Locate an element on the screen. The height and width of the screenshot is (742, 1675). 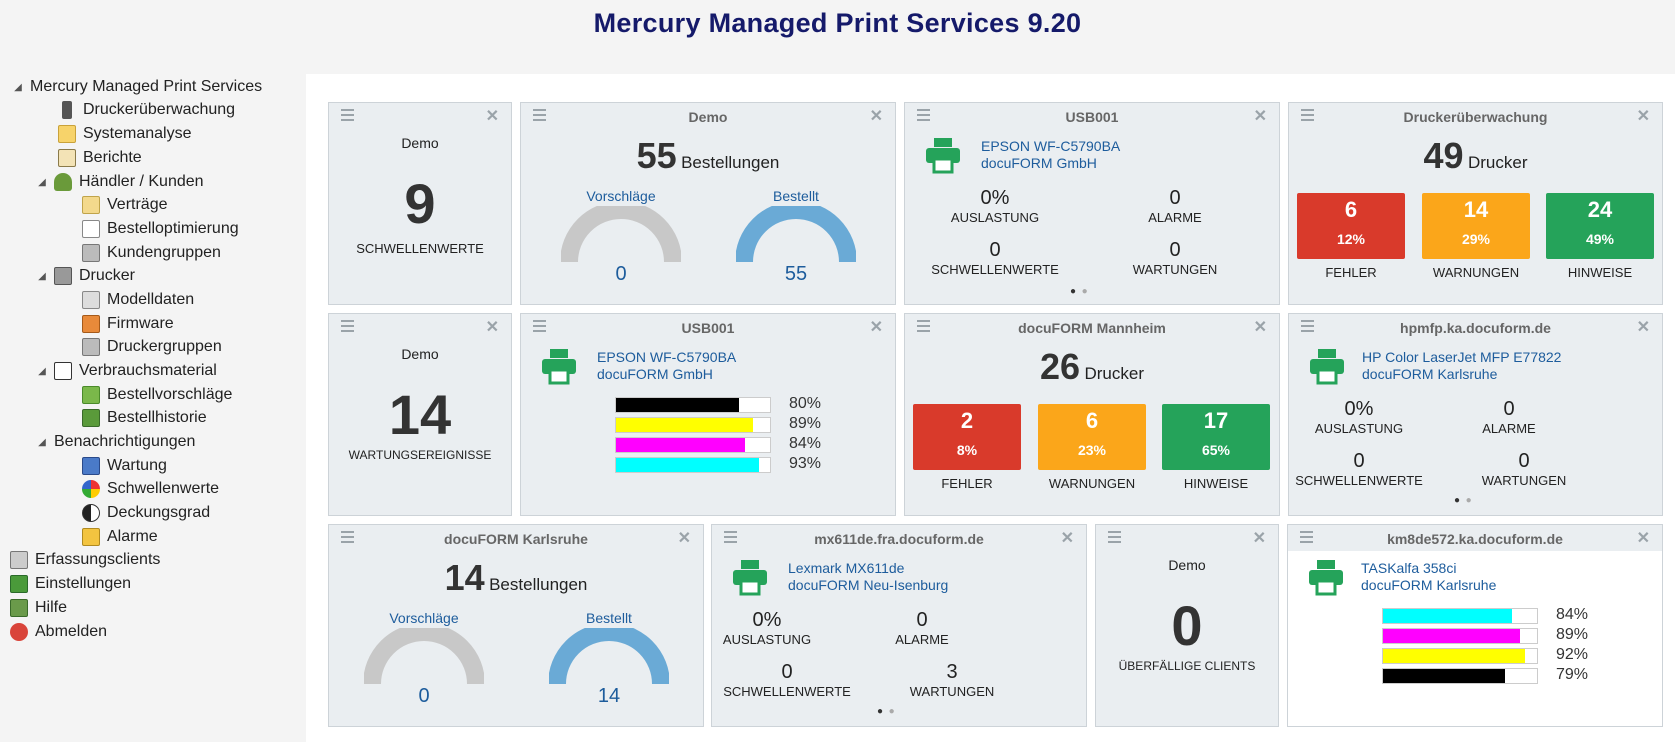
device-link: Lexmark MX611de docuFORM Neu-Isenburg is located at coordinates (868, 577).